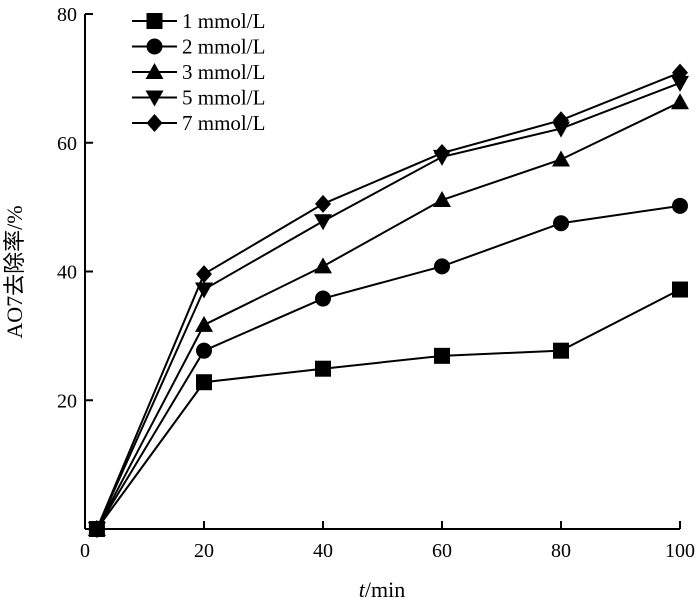 The image size is (700, 601). I want to click on legend-item: 3 mmol/L, so click(198, 72).